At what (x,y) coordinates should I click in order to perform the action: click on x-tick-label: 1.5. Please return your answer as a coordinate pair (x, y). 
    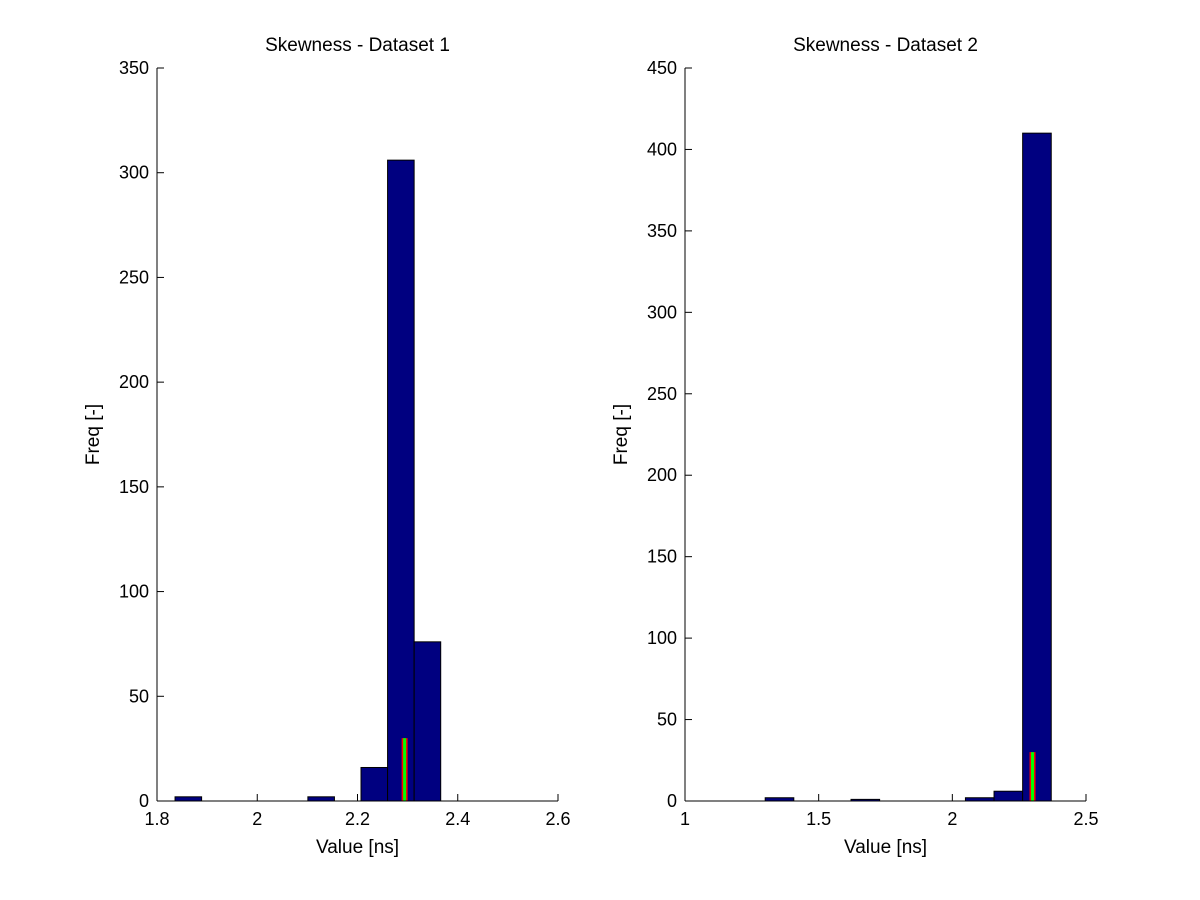
    Looking at the image, I should click on (818, 819).